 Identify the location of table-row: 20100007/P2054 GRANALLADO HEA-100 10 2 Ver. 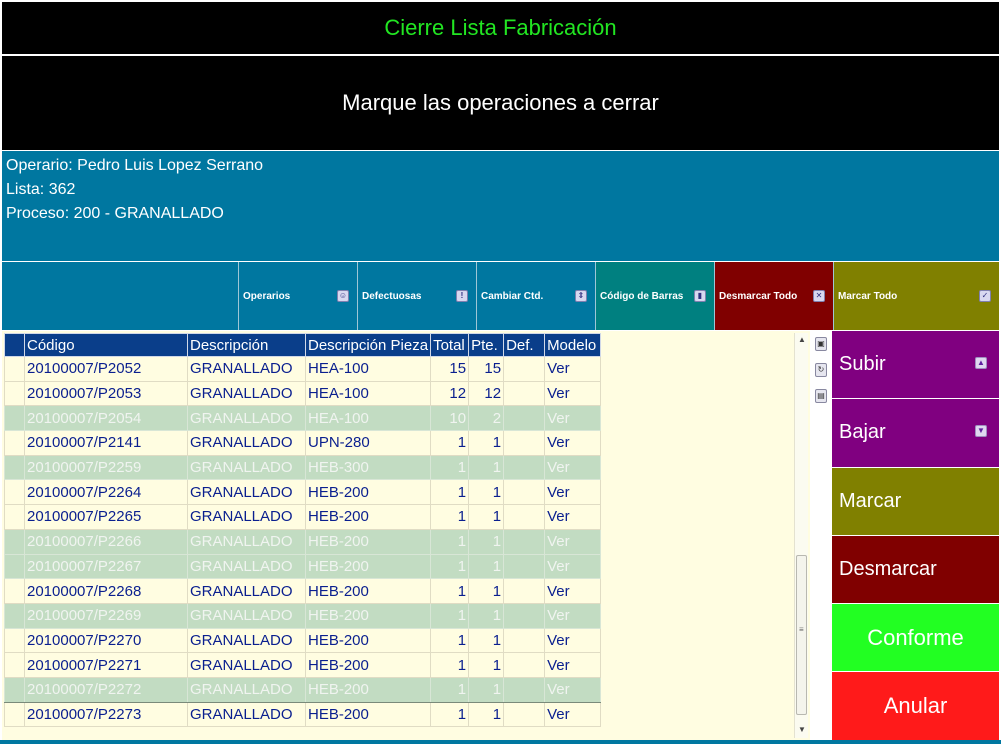
(303, 418).